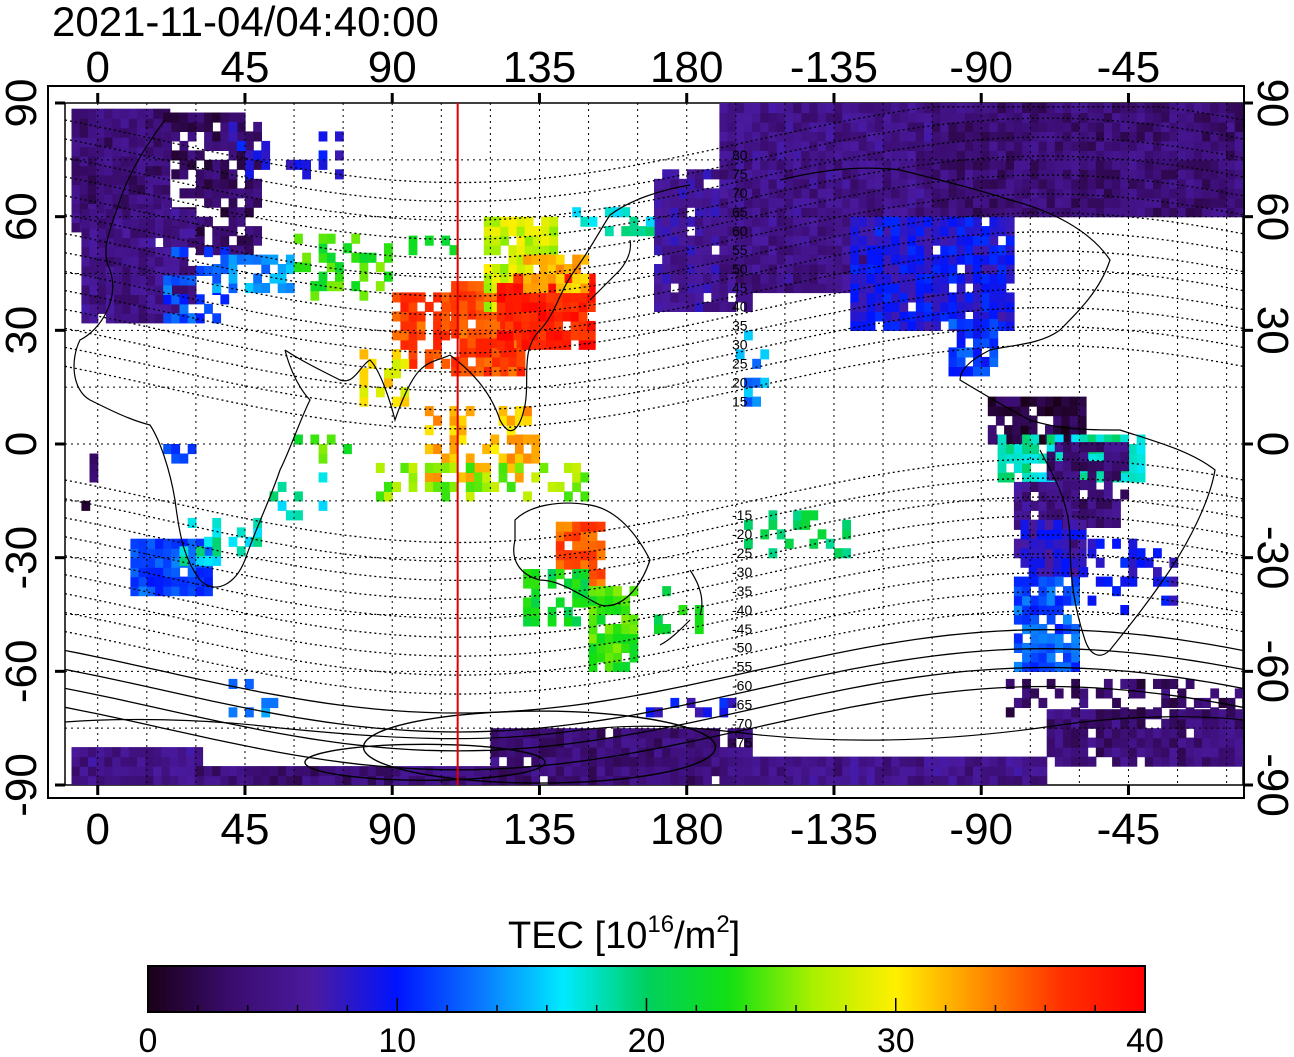 This screenshot has width=1294, height=1057. What do you see at coordinates (1271, 558) in the screenshot?
I see `lat-tick-label: -30` at bounding box center [1271, 558].